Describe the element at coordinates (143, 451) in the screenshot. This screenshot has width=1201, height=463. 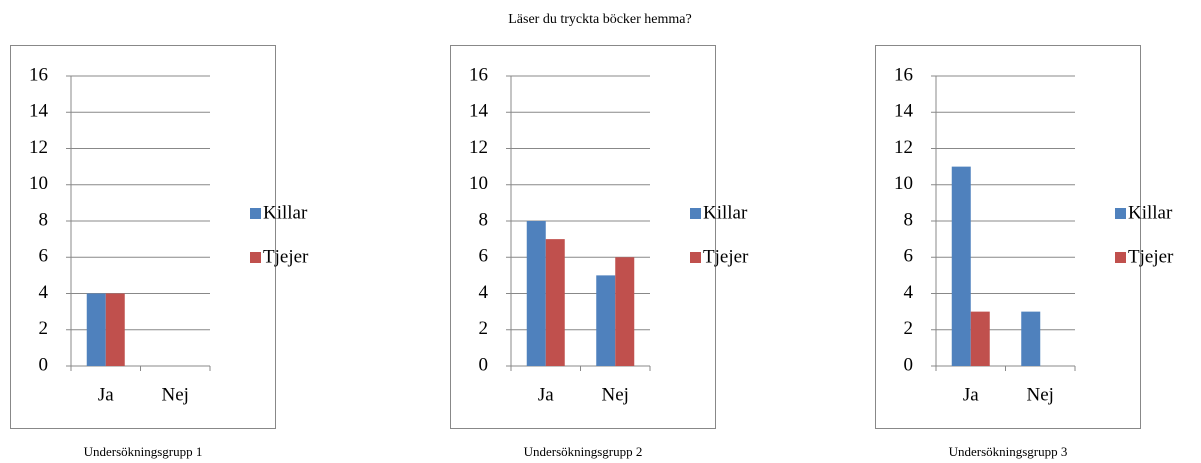
I see `chart-caption: Undersökningsgrupp 1` at that location.